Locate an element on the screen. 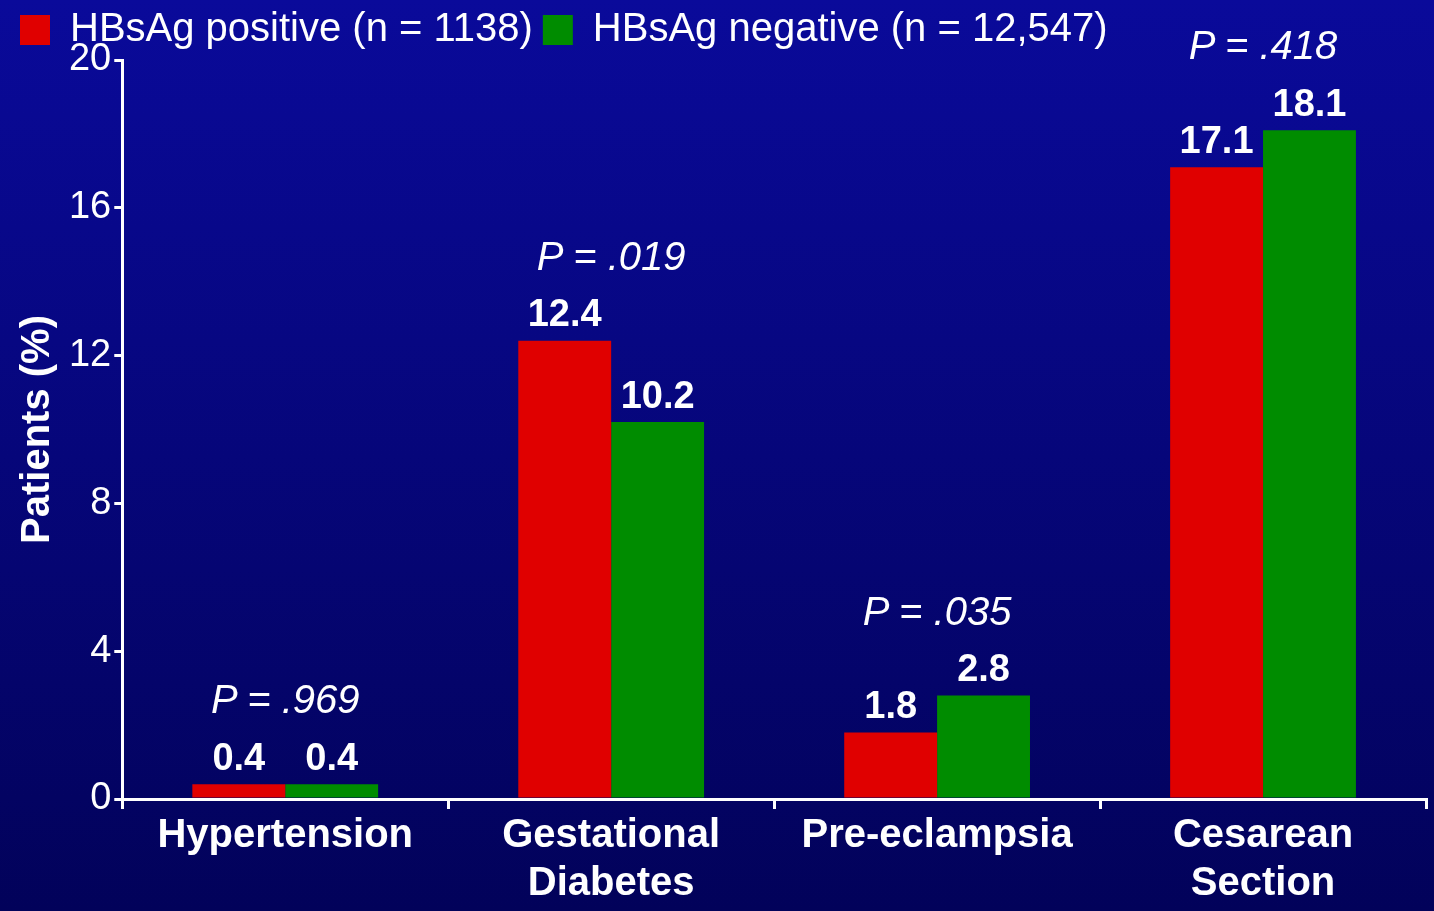  x-tick-label: Cesarean Section is located at coordinates (1263, 857).